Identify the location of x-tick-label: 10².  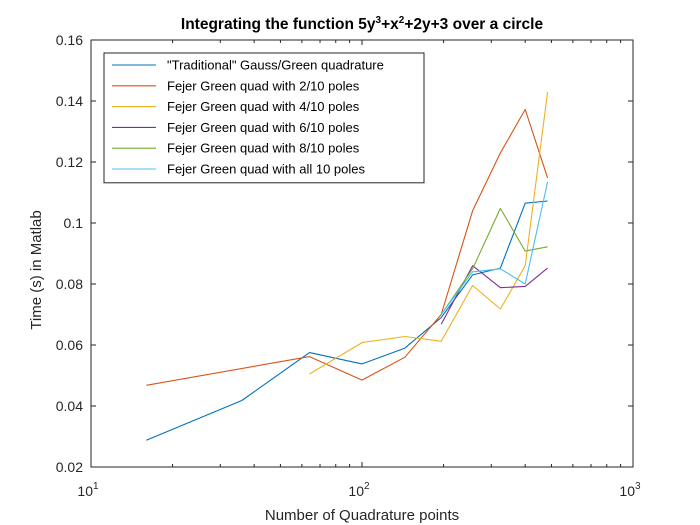
(359, 490).